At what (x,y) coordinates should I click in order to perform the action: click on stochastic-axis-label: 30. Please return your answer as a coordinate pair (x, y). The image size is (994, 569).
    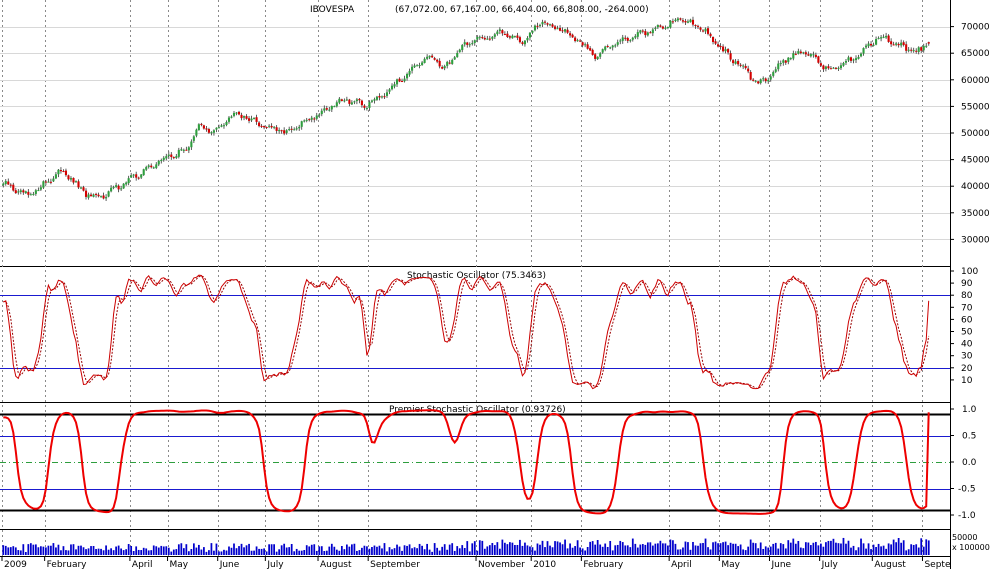
    Looking at the image, I should click on (967, 357).